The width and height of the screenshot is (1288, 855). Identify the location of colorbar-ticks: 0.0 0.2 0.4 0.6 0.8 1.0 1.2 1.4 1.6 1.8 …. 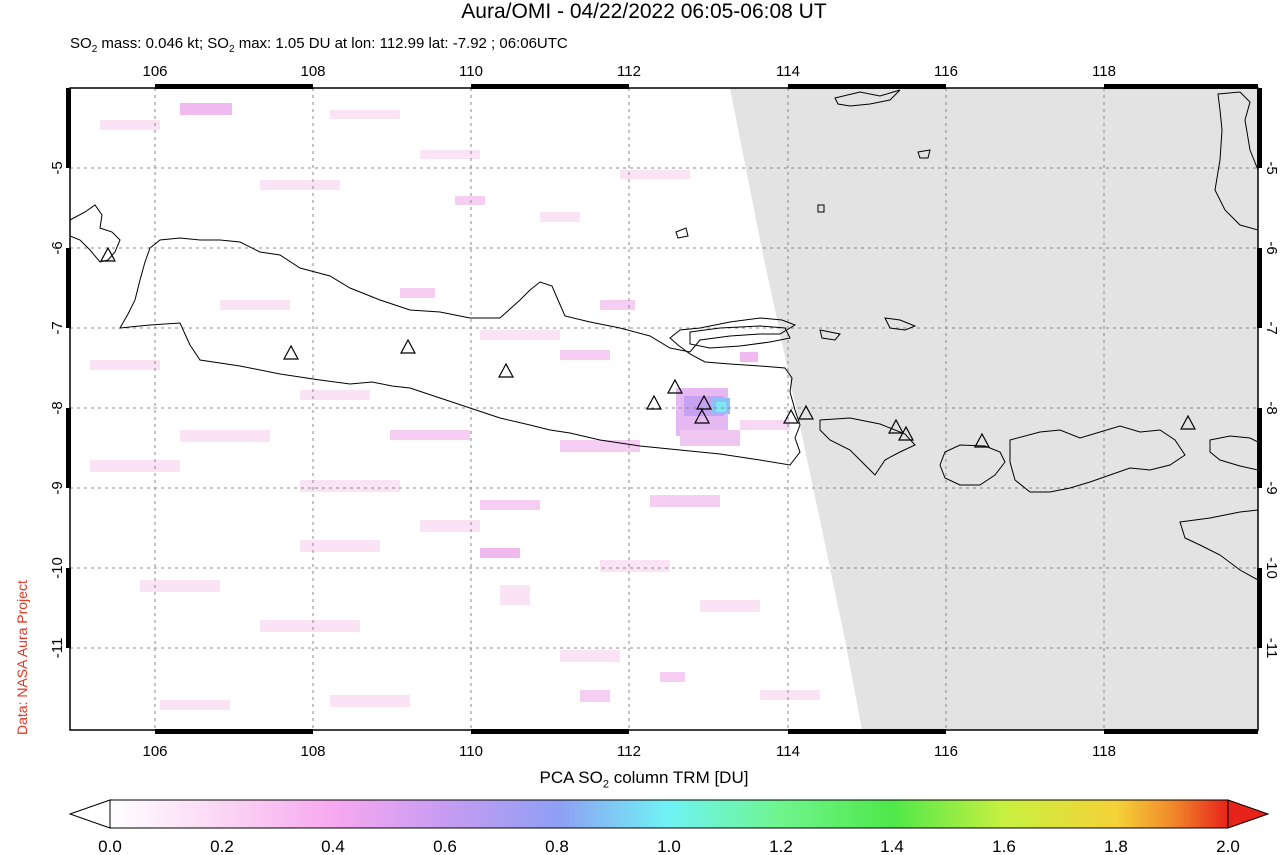
(669, 846).